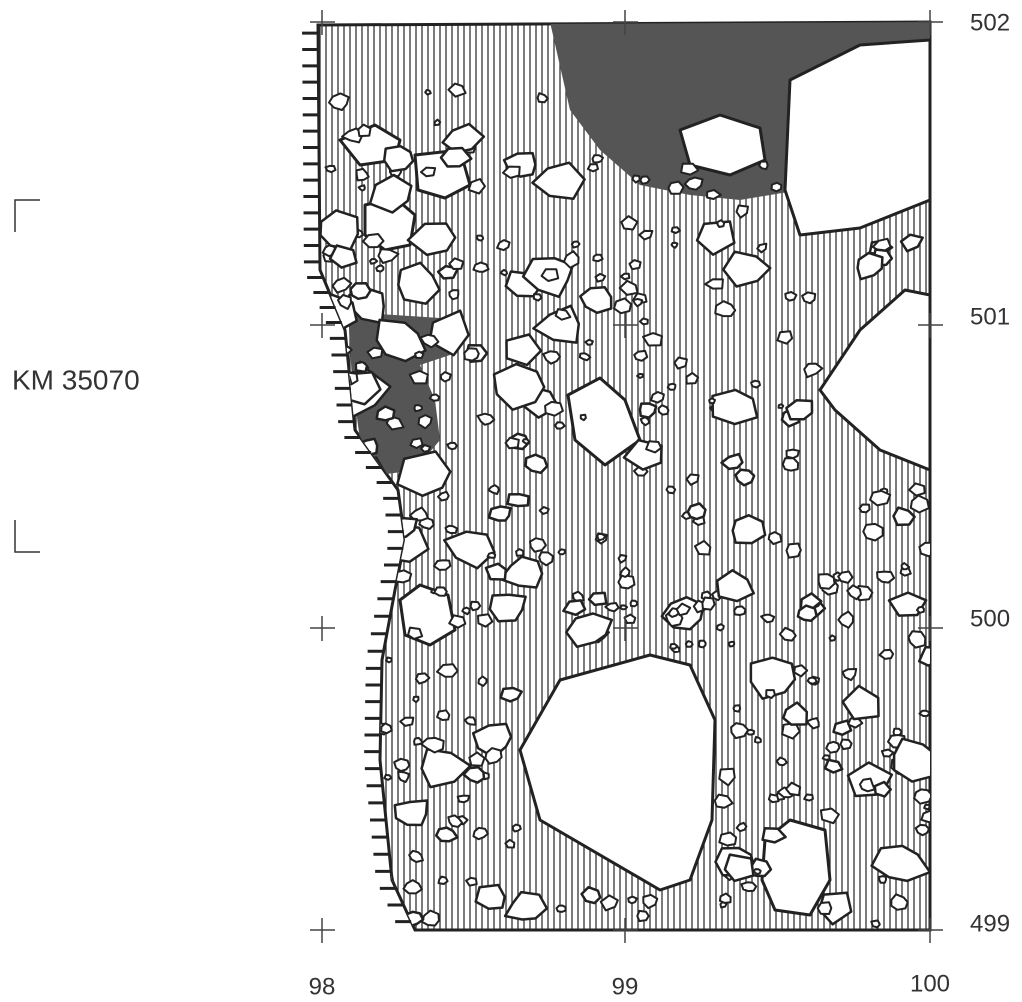 This screenshot has height=1002, width=1022. Describe the element at coordinates (357, 477) in the screenshot. I see `edge-ticks` at that location.